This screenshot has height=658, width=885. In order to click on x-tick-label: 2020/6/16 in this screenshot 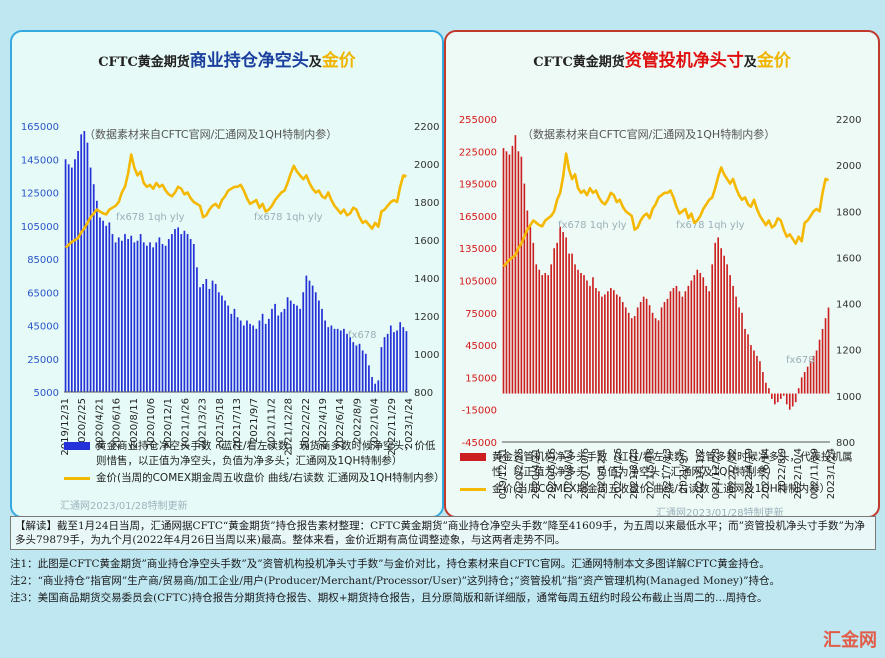, I will do `click(117, 423)`.